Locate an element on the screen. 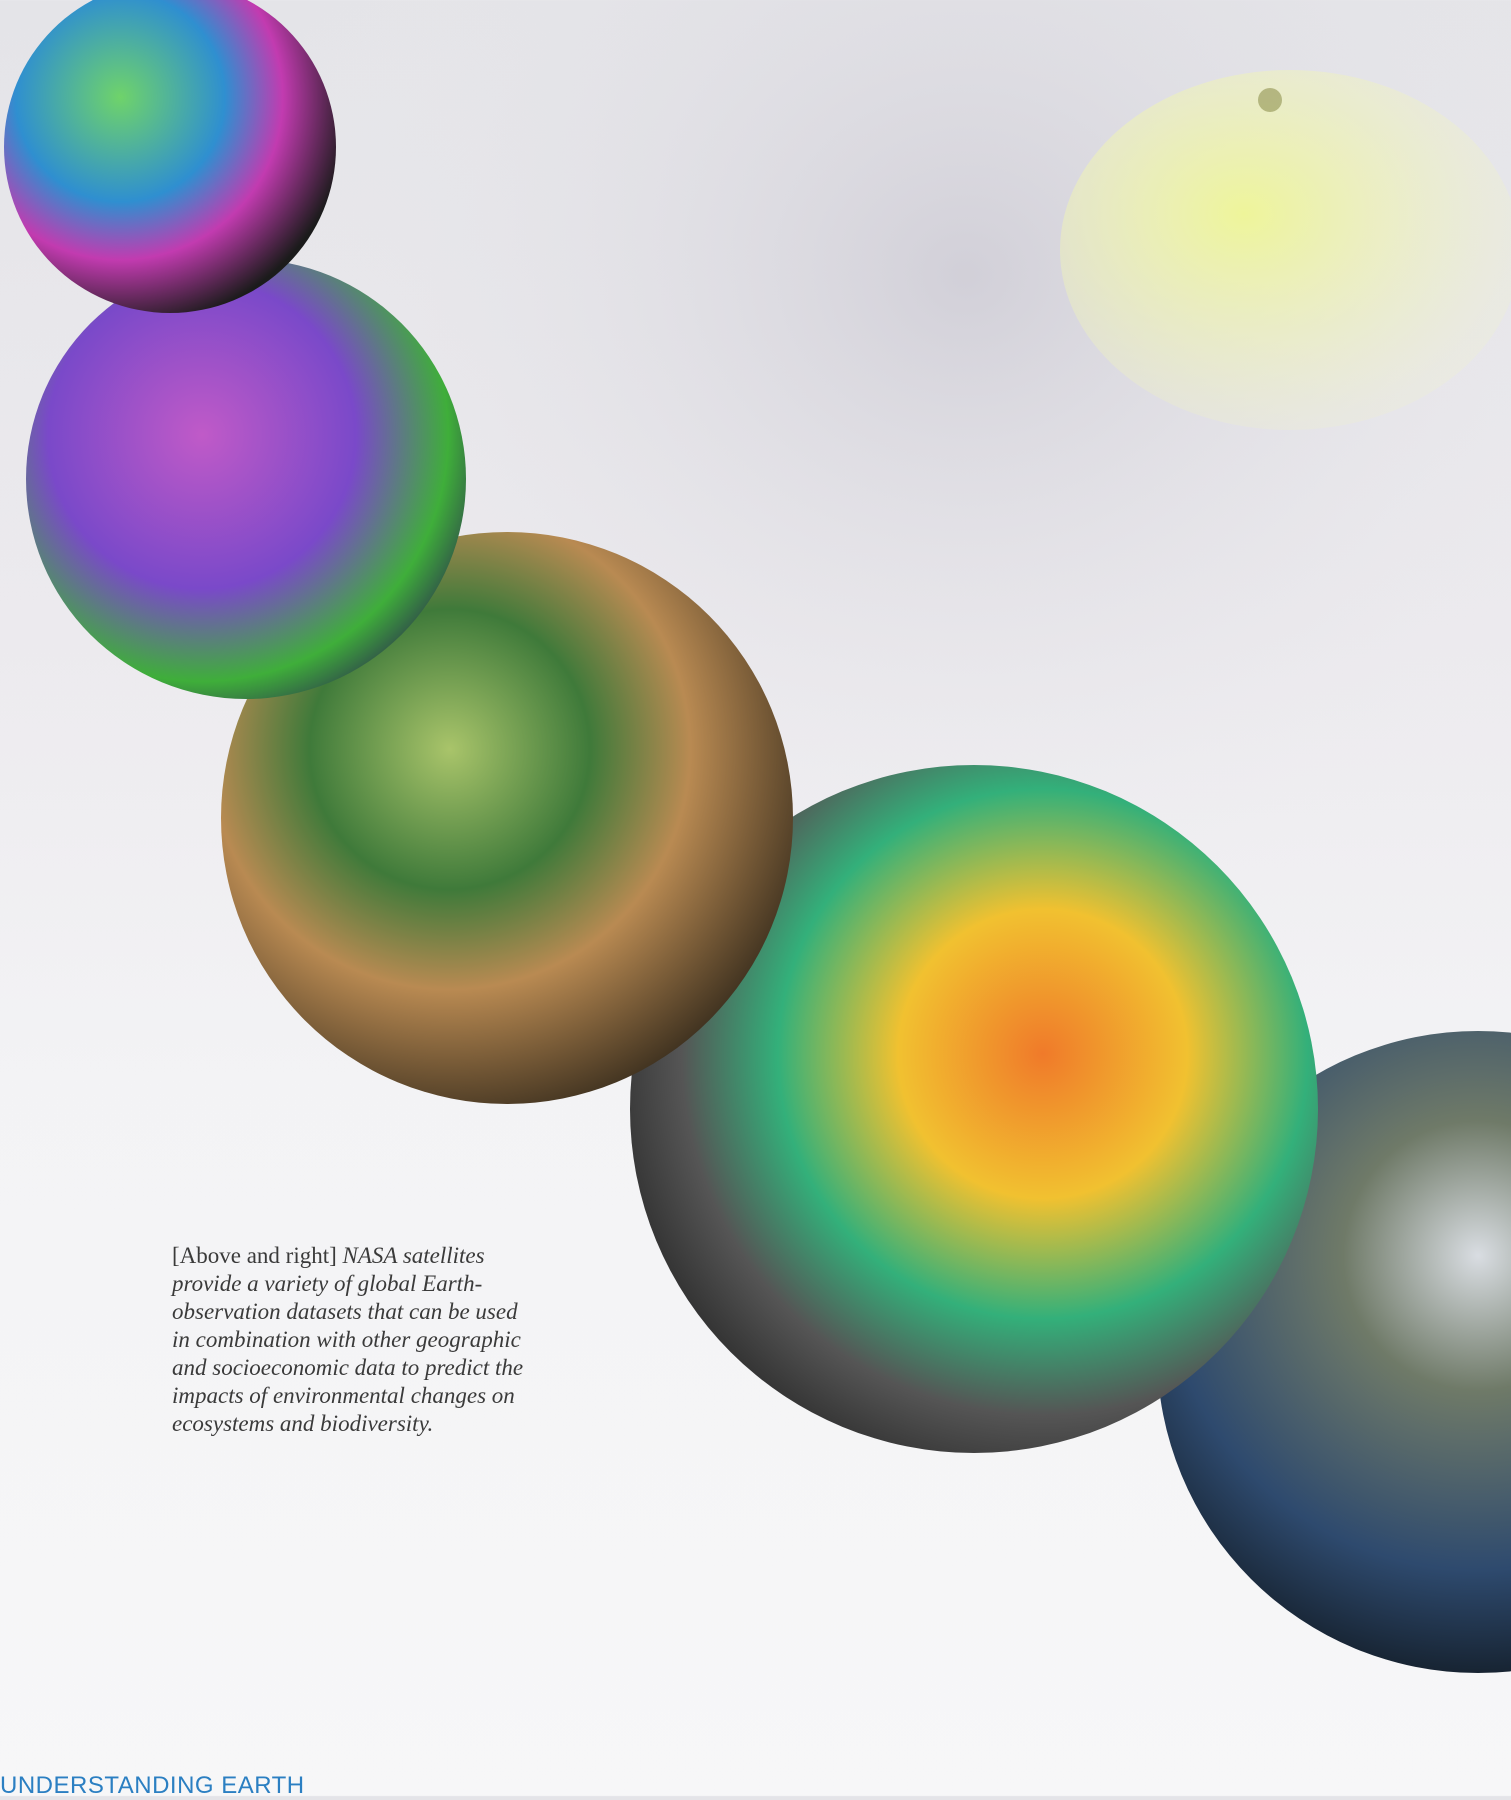  section-footer: UNDERSTANDING EARTH is located at coordinates (152, 1785).